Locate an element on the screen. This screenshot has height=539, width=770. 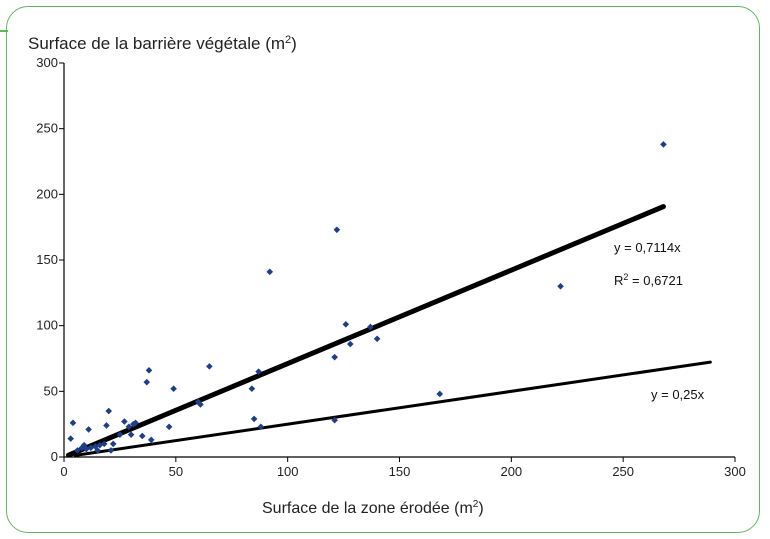
y-tick-label: 150 is located at coordinates (47, 259).